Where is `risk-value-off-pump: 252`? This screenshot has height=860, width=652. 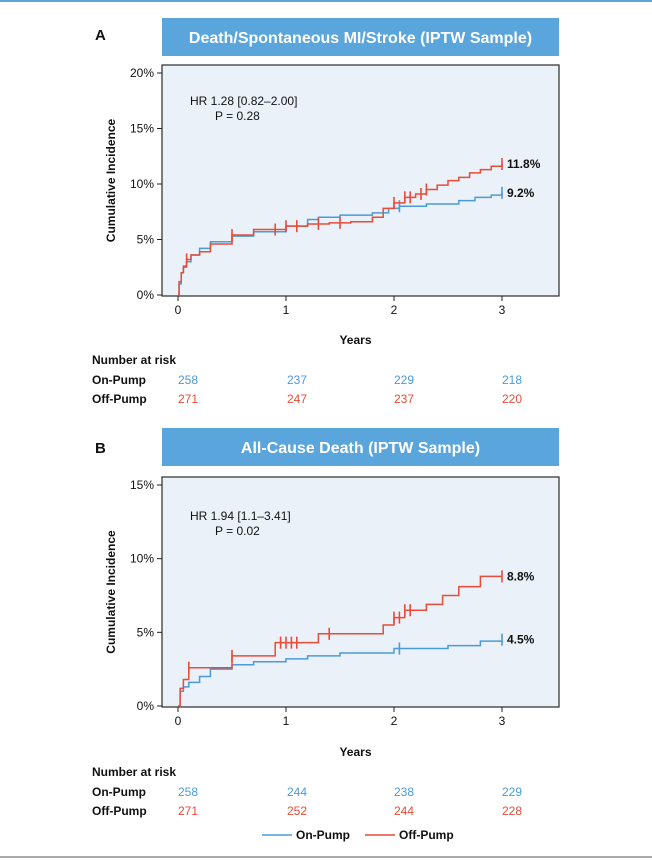
risk-value-off-pump: 252 is located at coordinates (297, 811).